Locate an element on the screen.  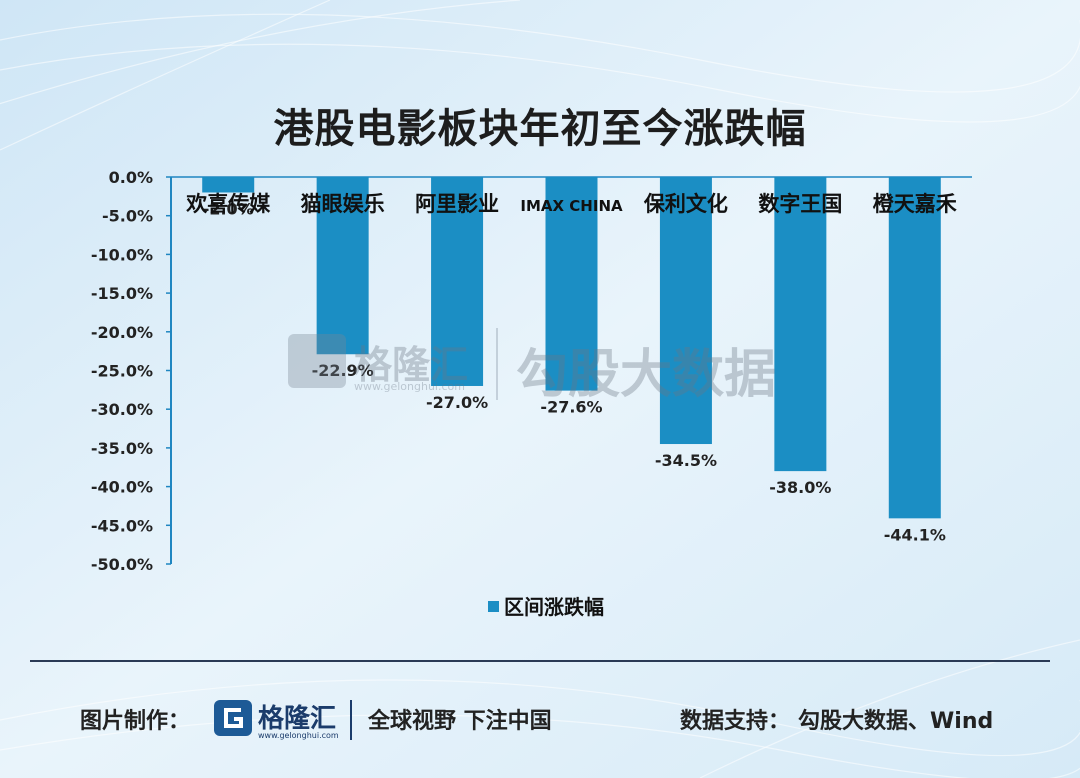
chart-title: 港股电影板块年初至今涨跌幅 is located at coordinates (540, 129).